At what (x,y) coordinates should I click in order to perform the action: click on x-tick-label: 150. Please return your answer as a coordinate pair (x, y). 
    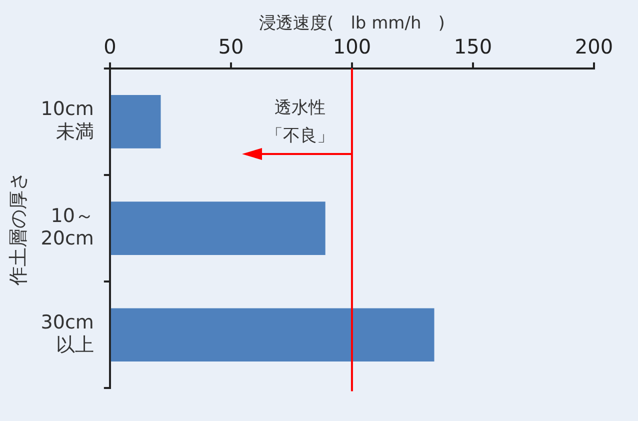
    Looking at the image, I should click on (473, 46).